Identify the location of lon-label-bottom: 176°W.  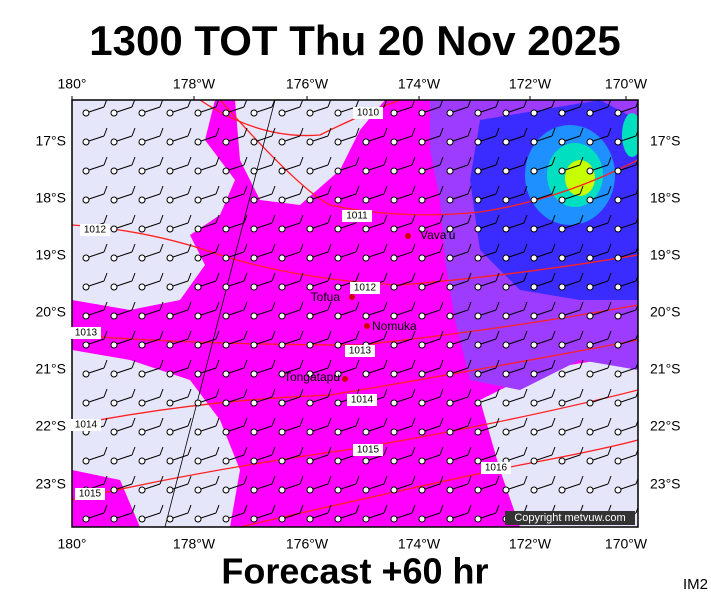
(307, 544).